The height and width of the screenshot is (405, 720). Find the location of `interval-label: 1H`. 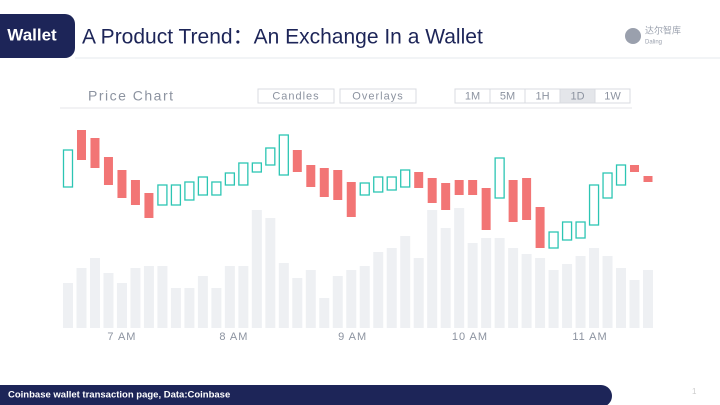

interval-label: 1H is located at coordinates (542, 96).